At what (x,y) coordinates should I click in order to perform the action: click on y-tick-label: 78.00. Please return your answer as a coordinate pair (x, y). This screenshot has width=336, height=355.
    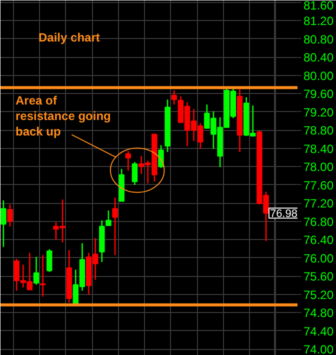
    Looking at the image, I should click on (319, 167).